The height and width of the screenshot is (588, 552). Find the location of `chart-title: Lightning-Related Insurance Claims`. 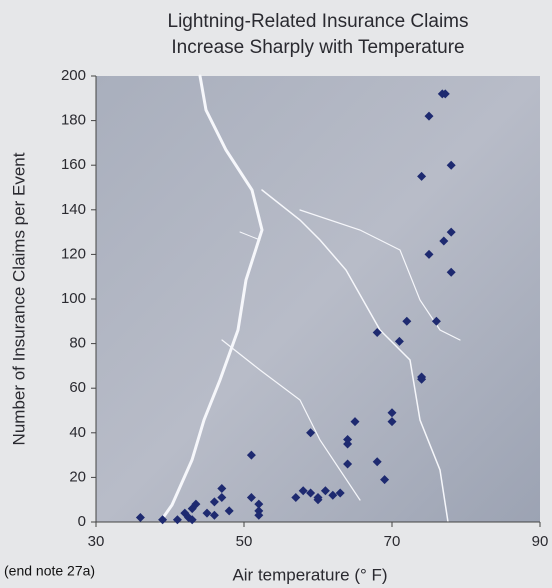

chart-title: Lightning-Related Insurance Claims is located at coordinates (318, 21).